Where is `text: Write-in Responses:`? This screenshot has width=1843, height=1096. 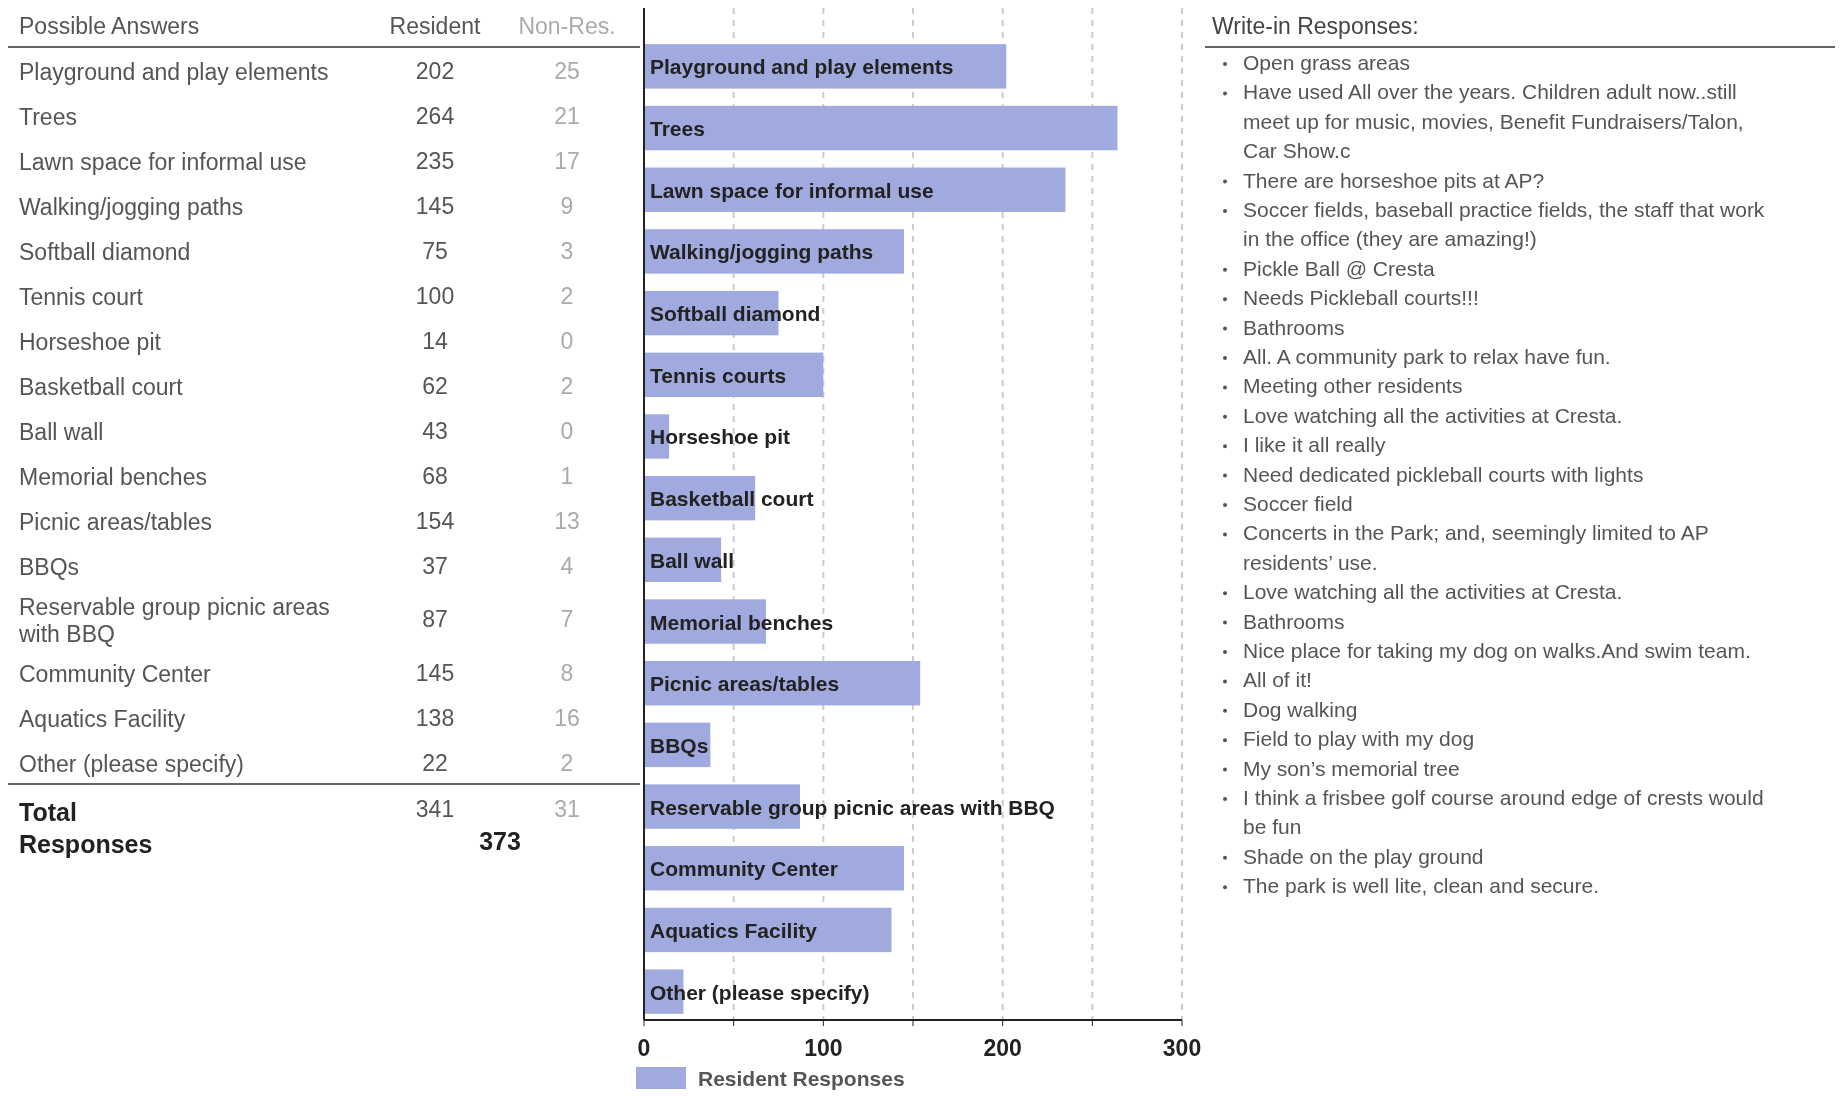 text: Write-in Responses: is located at coordinates (1315, 26).